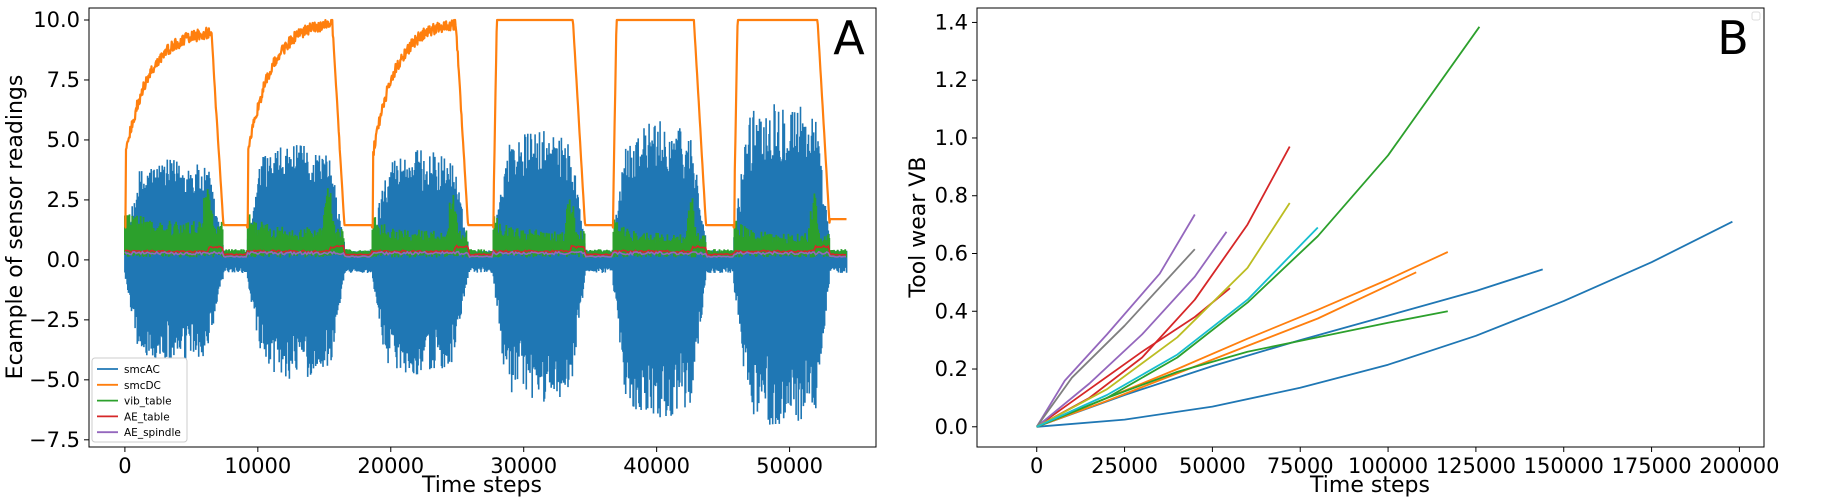 This screenshot has width=1824, height=498. Describe the element at coordinates (1388, 466) in the screenshot. I see `panel-b-x-tick-label: 100000` at that location.